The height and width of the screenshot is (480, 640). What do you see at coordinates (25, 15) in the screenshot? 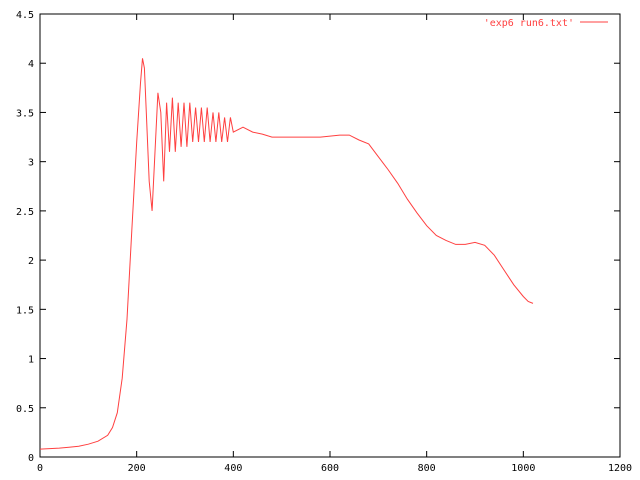
I see `y-tick-label: 4.5` at bounding box center [25, 15].